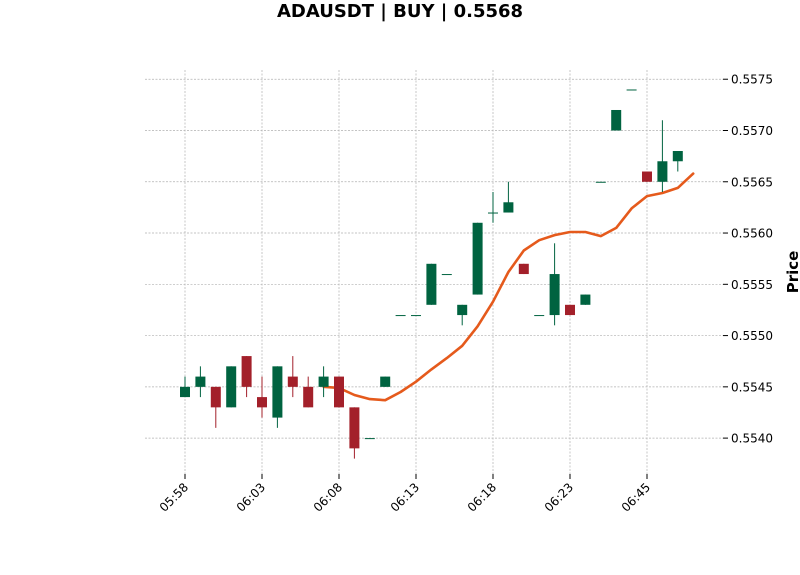 The image size is (800, 575). What do you see at coordinates (400, 11) in the screenshot?
I see `chart-title: ADAUSDT | BUY | 0.5568` at bounding box center [400, 11].